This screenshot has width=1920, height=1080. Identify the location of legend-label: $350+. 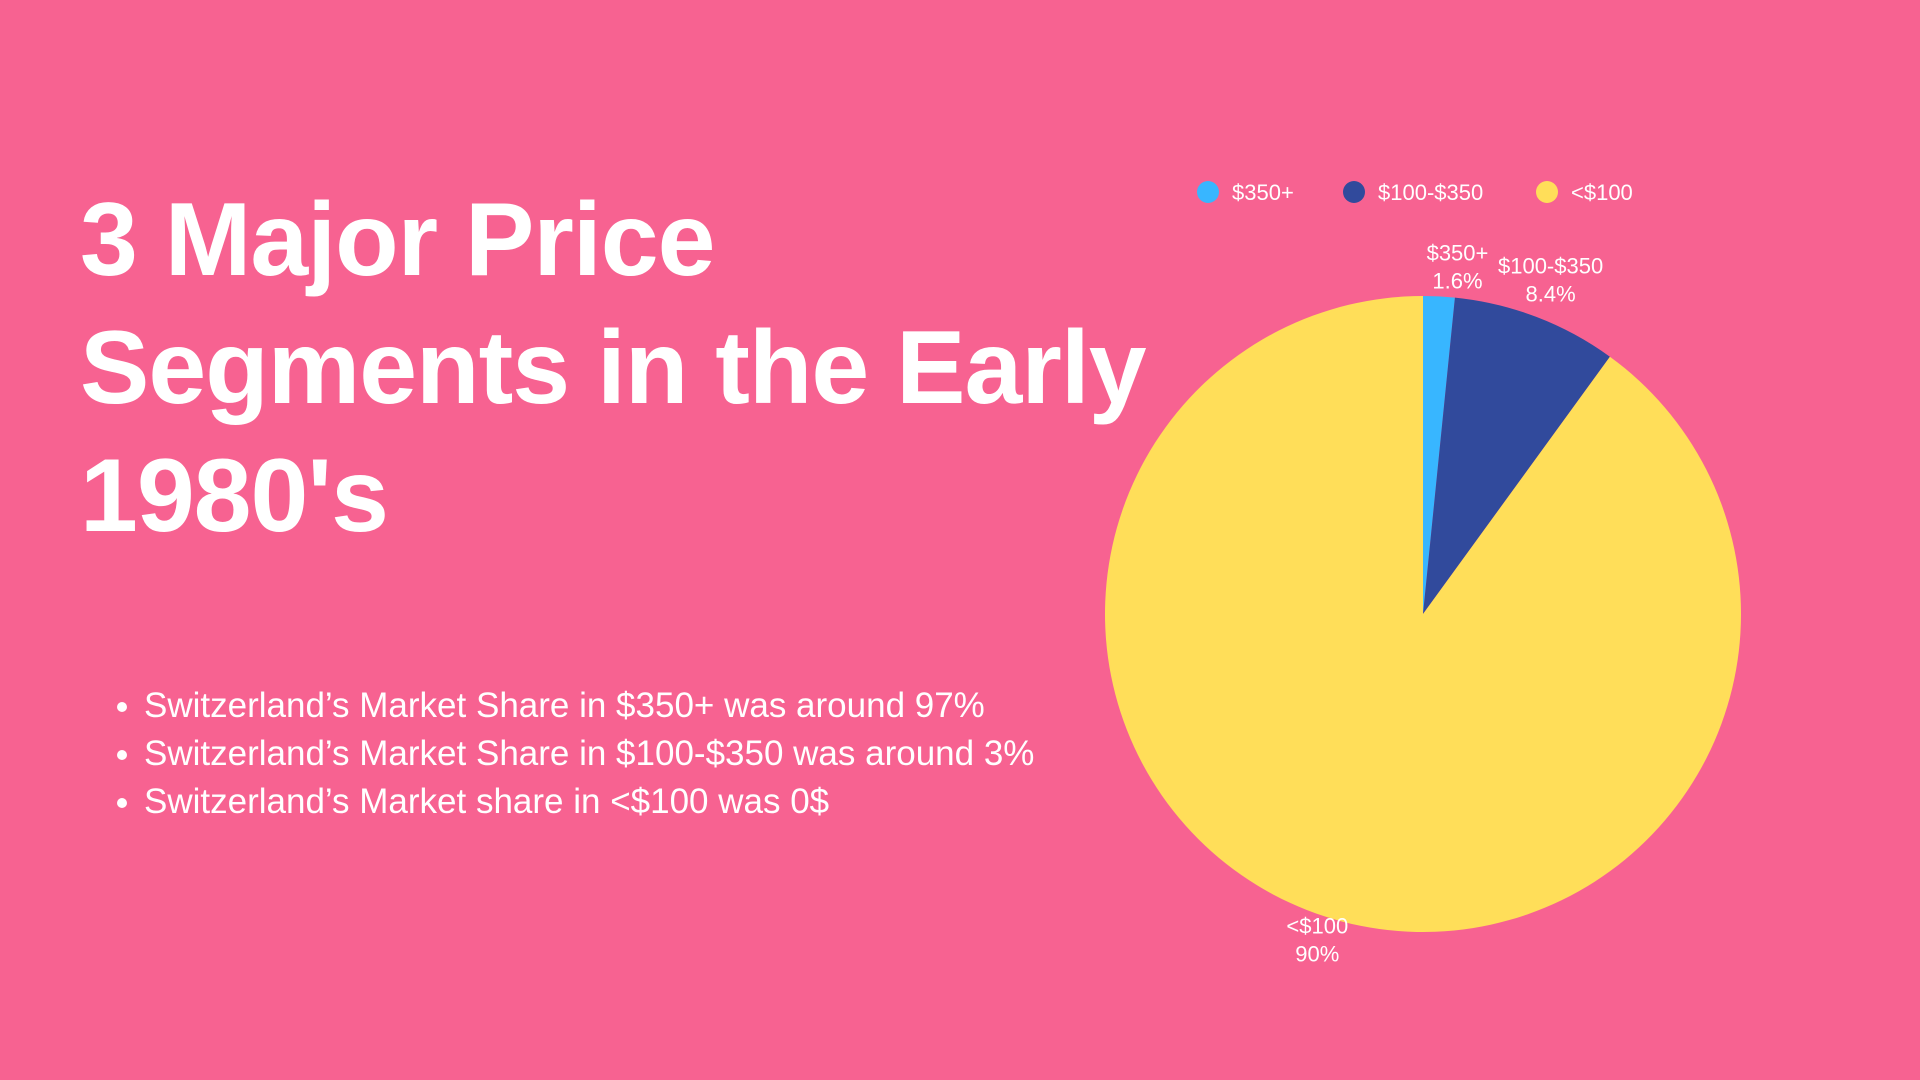
(1263, 192).